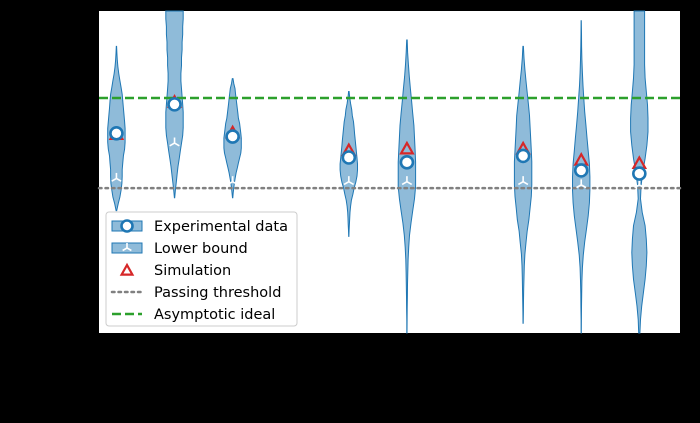 Image resolution: width=700 pixels, height=423 pixels. I want to click on legend-label: Asymptotic ideal, so click(214, 315).